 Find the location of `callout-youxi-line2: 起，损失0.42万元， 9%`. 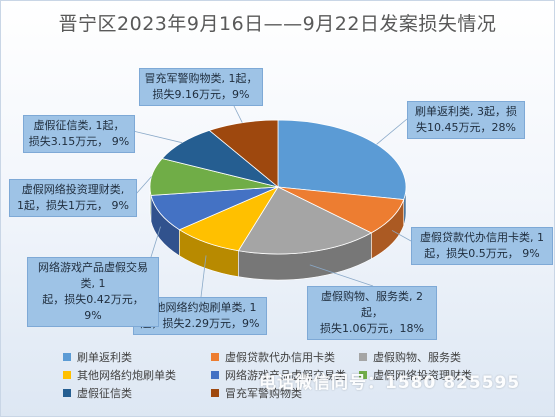

callout-youxi-line2: 起，损失0.42万元， 9% is located at coordinates (93, 307).